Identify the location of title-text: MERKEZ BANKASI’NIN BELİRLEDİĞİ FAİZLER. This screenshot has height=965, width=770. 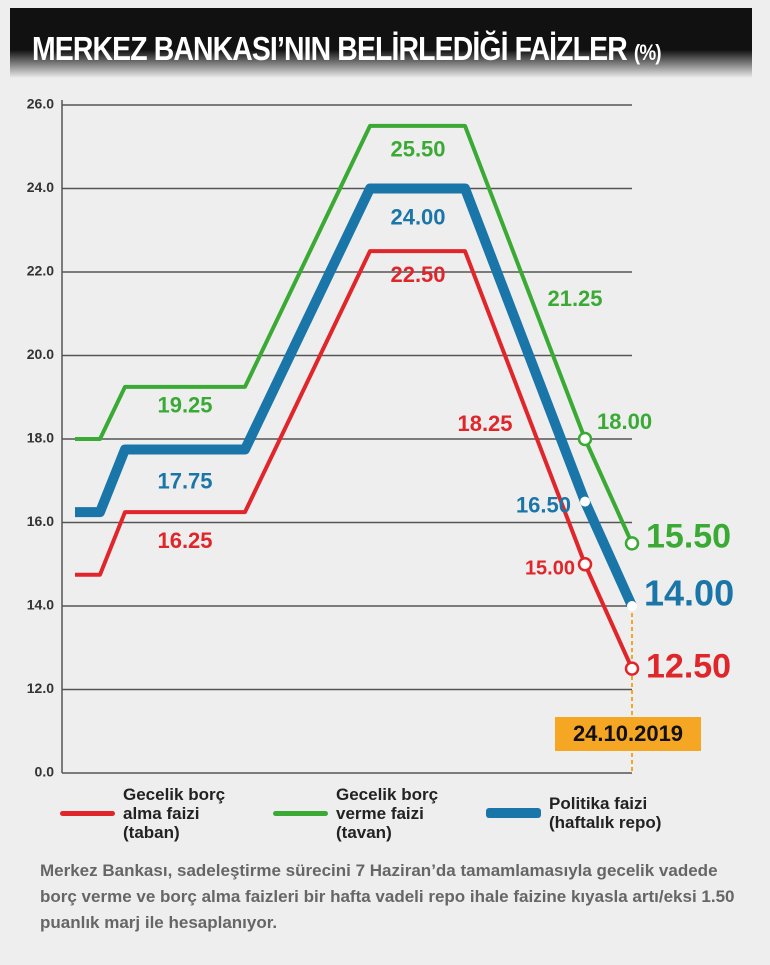
(330, 48).